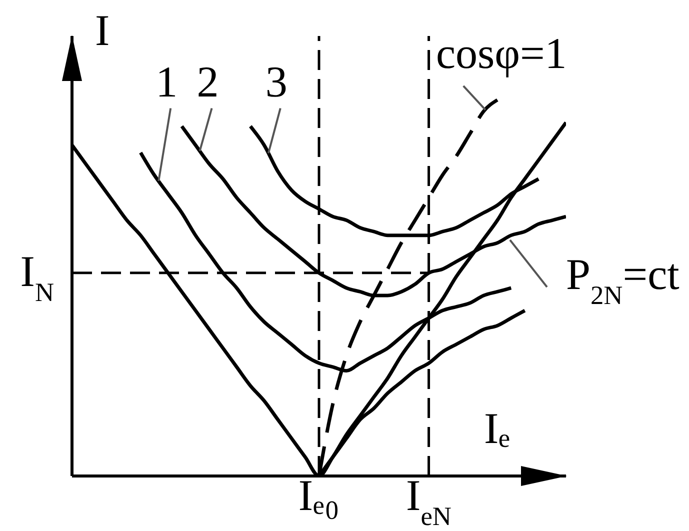 The image size is (689, 531). I want to click on series-label: cosφ=1, so click(501, 53).